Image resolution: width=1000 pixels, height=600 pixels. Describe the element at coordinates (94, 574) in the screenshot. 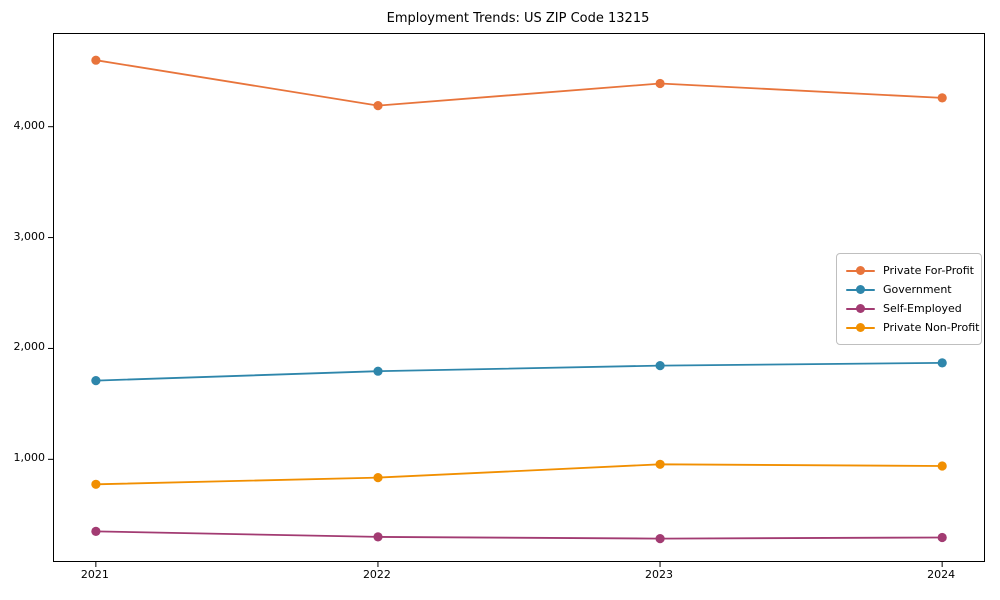

I see `x-tick-label: 2021` at that location.